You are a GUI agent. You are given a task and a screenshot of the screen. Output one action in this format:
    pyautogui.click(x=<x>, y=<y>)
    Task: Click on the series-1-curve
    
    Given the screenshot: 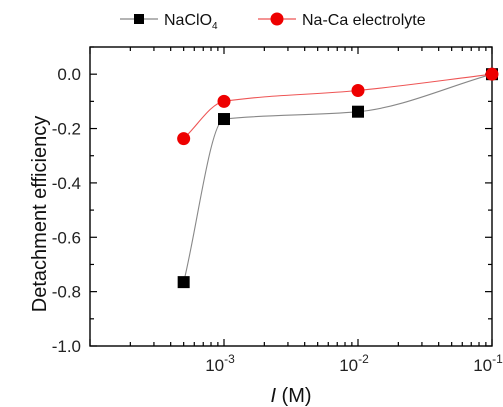 What is the action you would take?
    pyautogui.click(x=338, y=106)
    